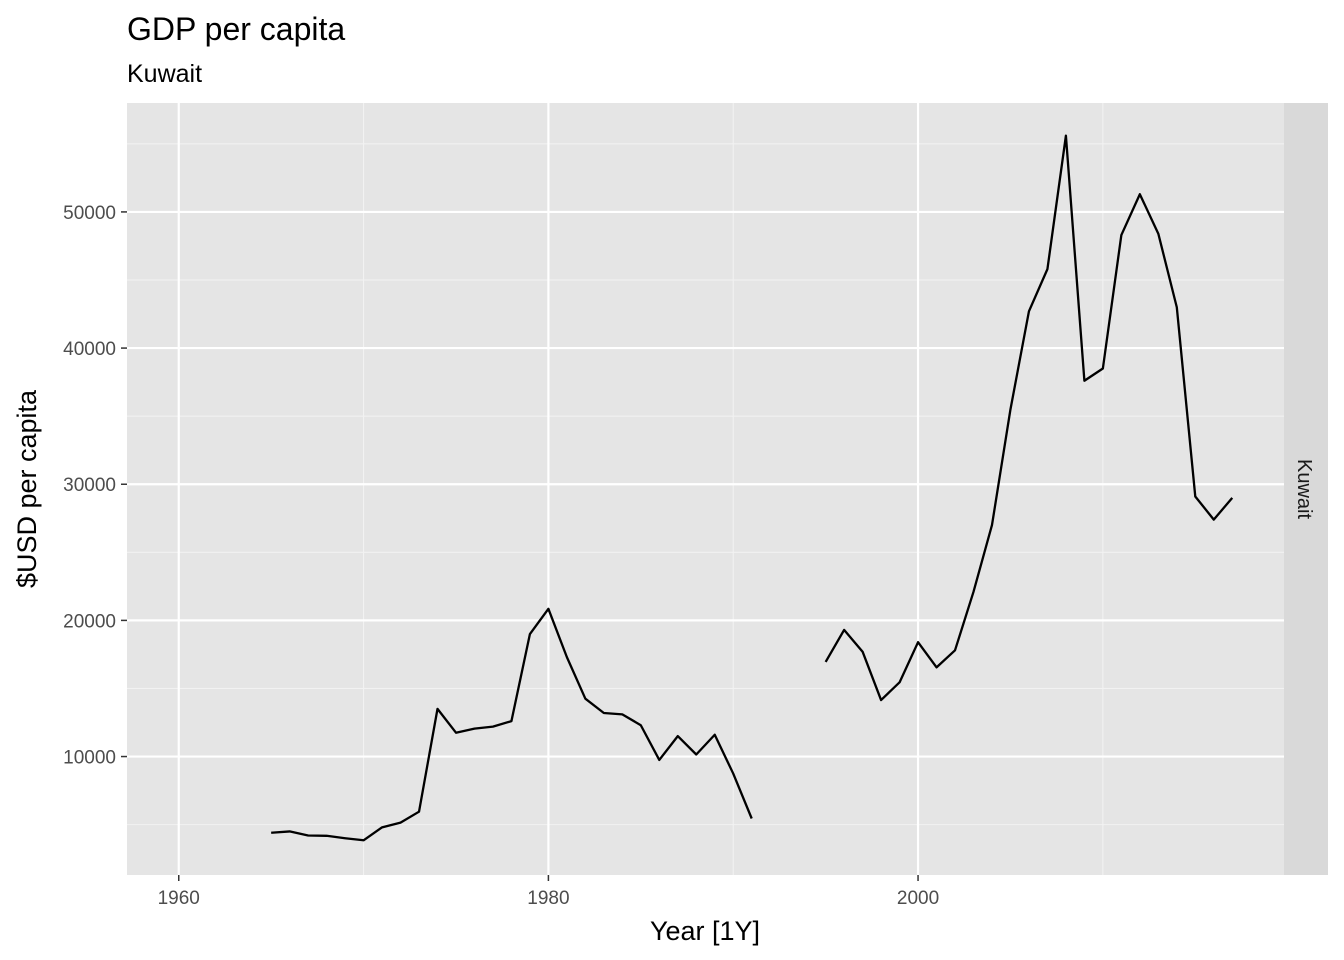 The height and width of the screenshot is (960, 1344). I want to click on y-tick-label: 50000, so click(89, 213).